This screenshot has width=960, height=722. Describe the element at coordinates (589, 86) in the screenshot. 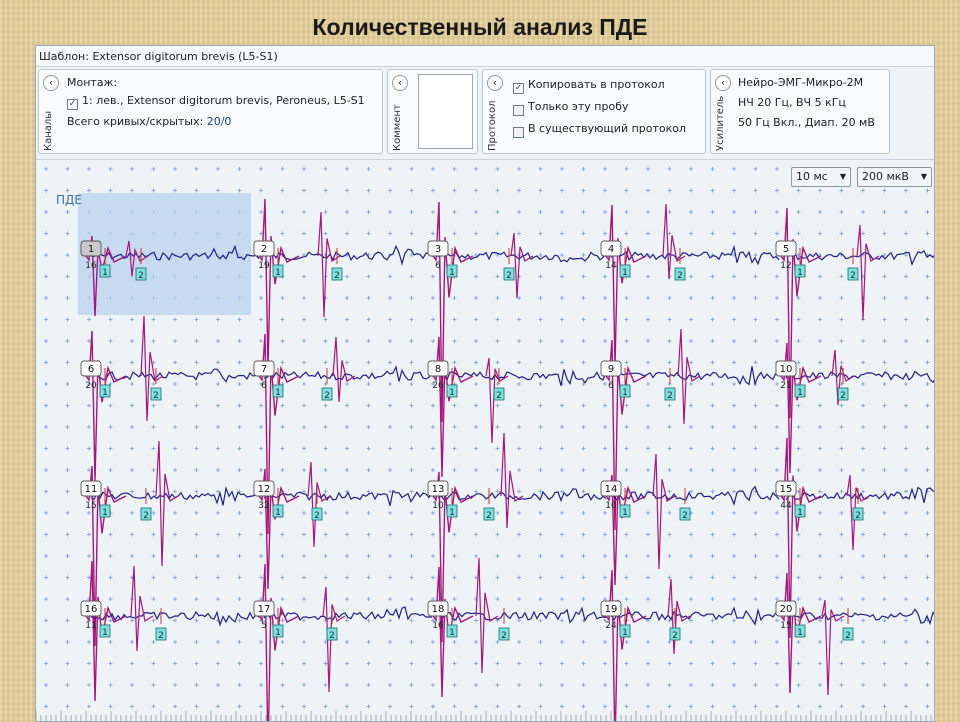

I see `option-copy-to-protocol: ✓ Копировать в протокол` at that location.